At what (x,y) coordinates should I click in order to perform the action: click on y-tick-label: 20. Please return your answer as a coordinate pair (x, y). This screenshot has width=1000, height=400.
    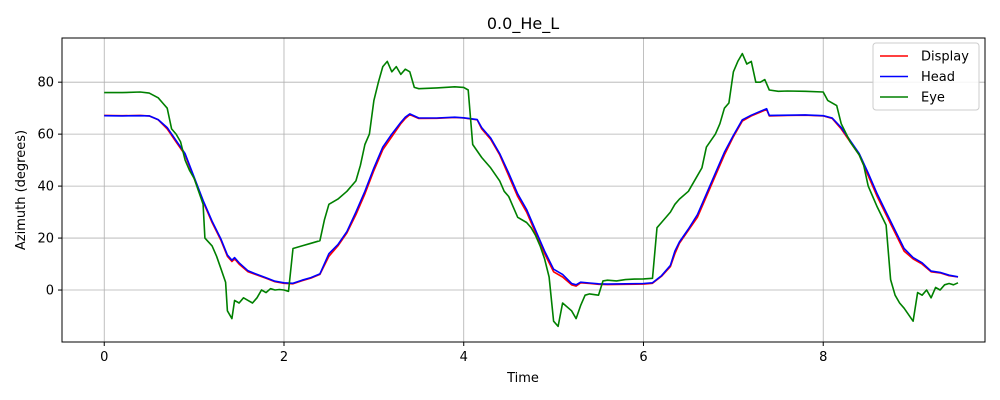
    Looking at the image, I should click on (45, 239).